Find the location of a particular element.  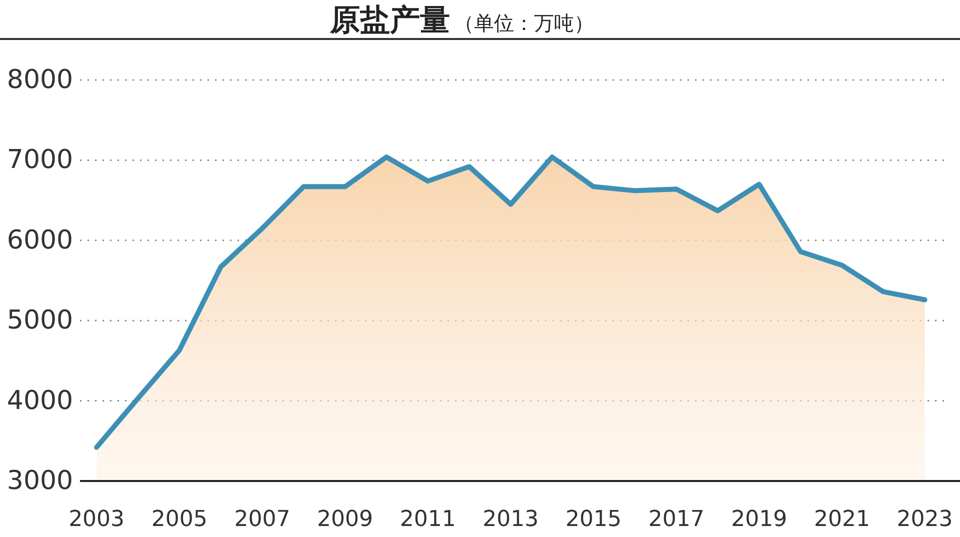

y-tick-label: 4000 is located at coordinates (40, 401).